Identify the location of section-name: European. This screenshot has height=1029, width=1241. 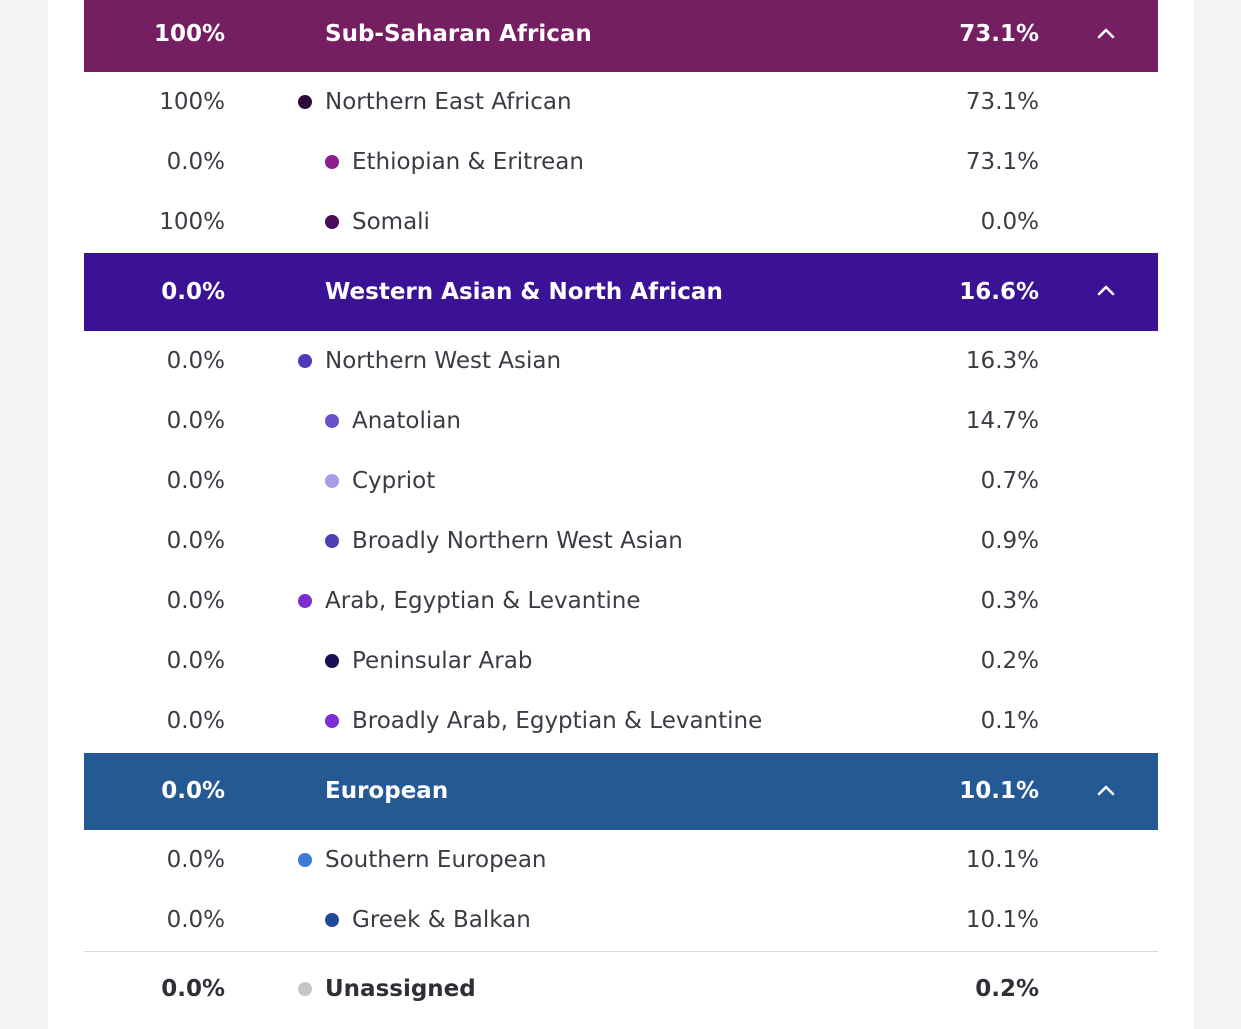
(387, 791).